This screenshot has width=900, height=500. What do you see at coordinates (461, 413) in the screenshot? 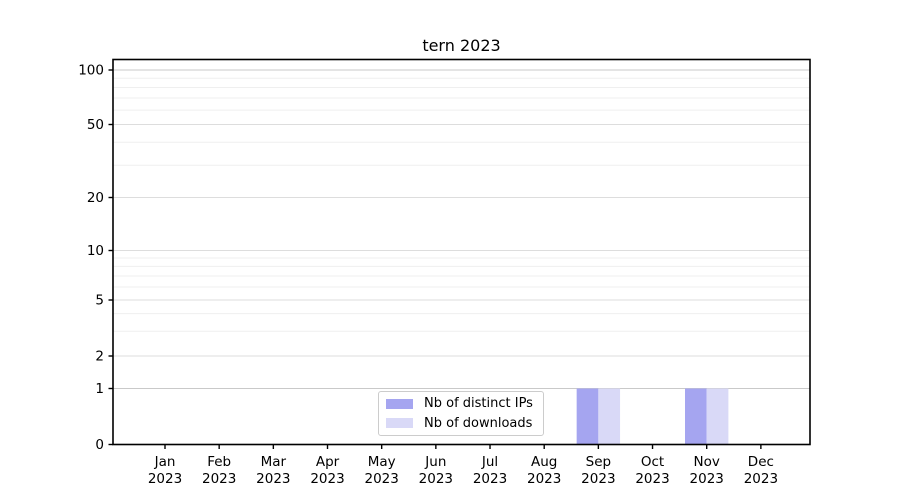
I see `legend: Nb of distinct IPs Nb of downloads` at bounding box center [461, 413].